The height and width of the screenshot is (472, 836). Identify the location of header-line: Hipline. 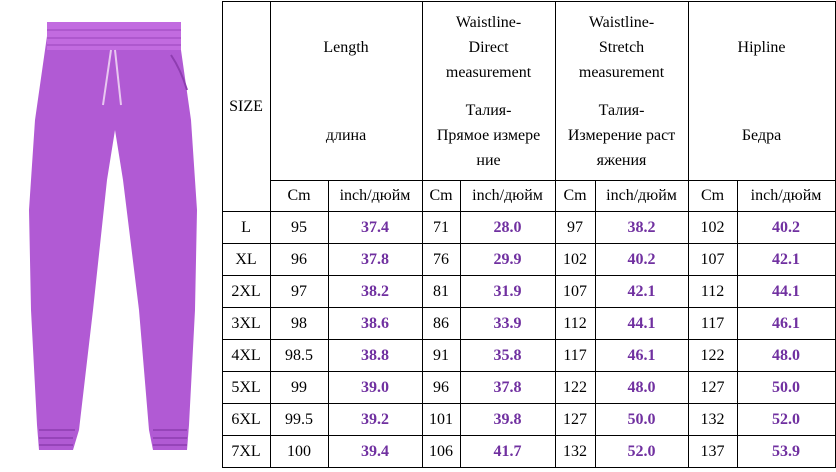
(761, 47).